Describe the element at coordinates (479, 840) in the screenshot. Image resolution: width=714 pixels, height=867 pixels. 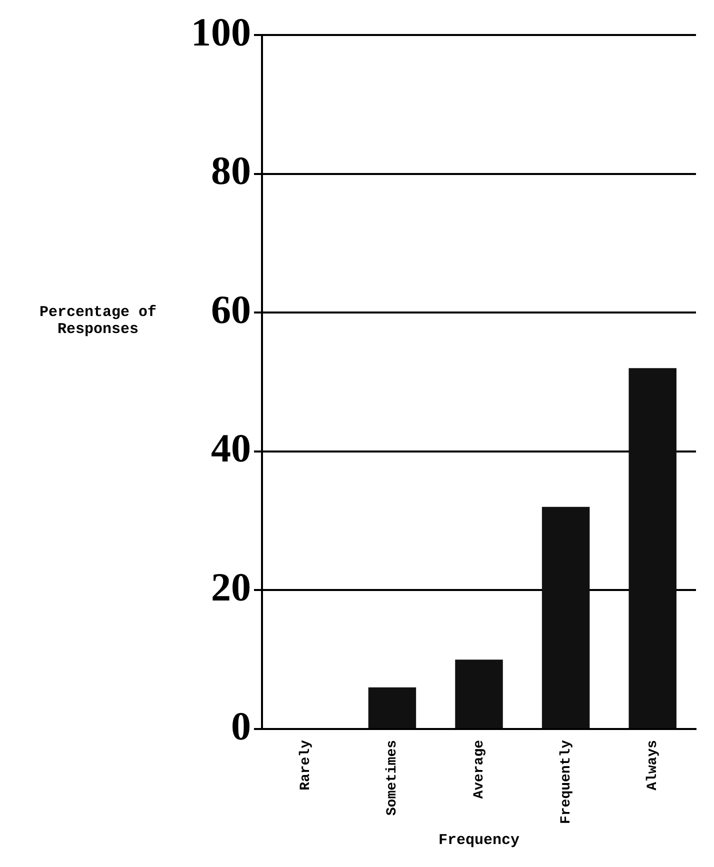
I see `x-axis-title: Frequency` at that location.